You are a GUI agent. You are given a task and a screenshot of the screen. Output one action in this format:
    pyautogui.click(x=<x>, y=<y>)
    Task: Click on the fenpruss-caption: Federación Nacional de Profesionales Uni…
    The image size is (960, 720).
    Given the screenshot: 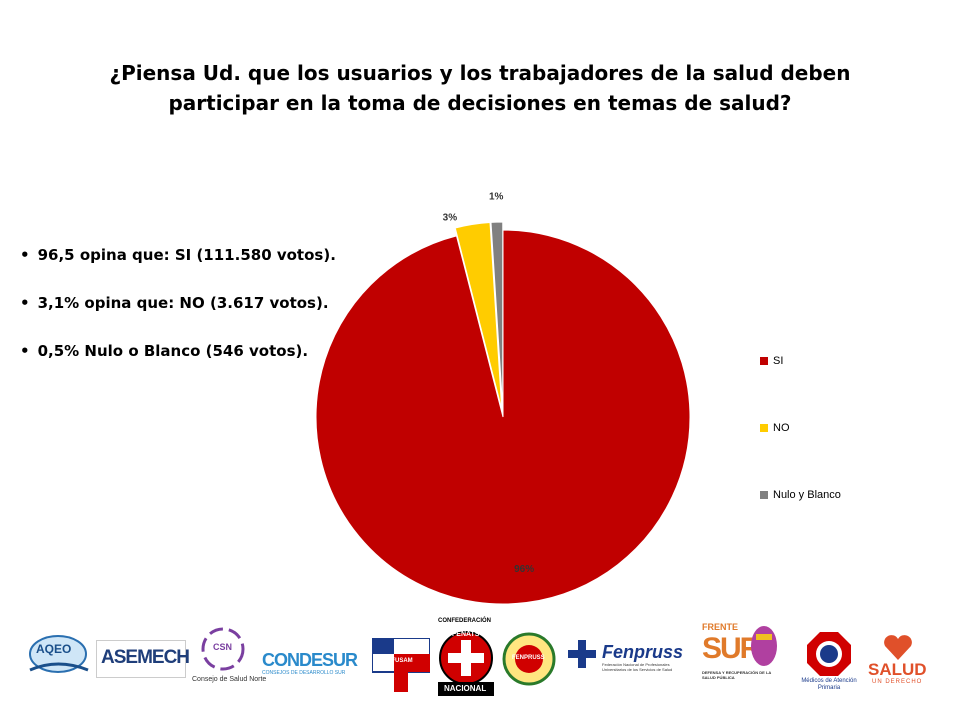 What is the action you would take?
    pyautogui.click(x=637, y=667)
    